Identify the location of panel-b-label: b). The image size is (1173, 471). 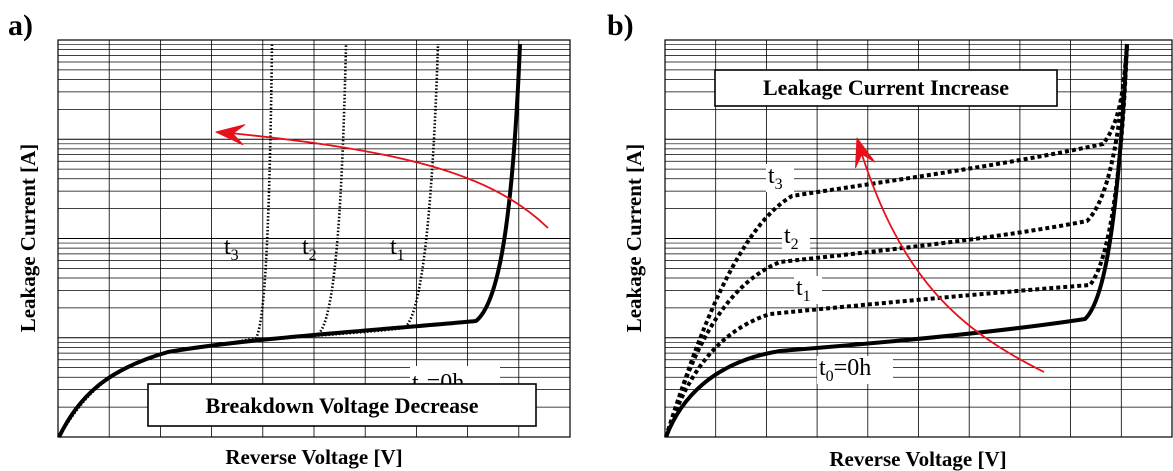
(620, 25).